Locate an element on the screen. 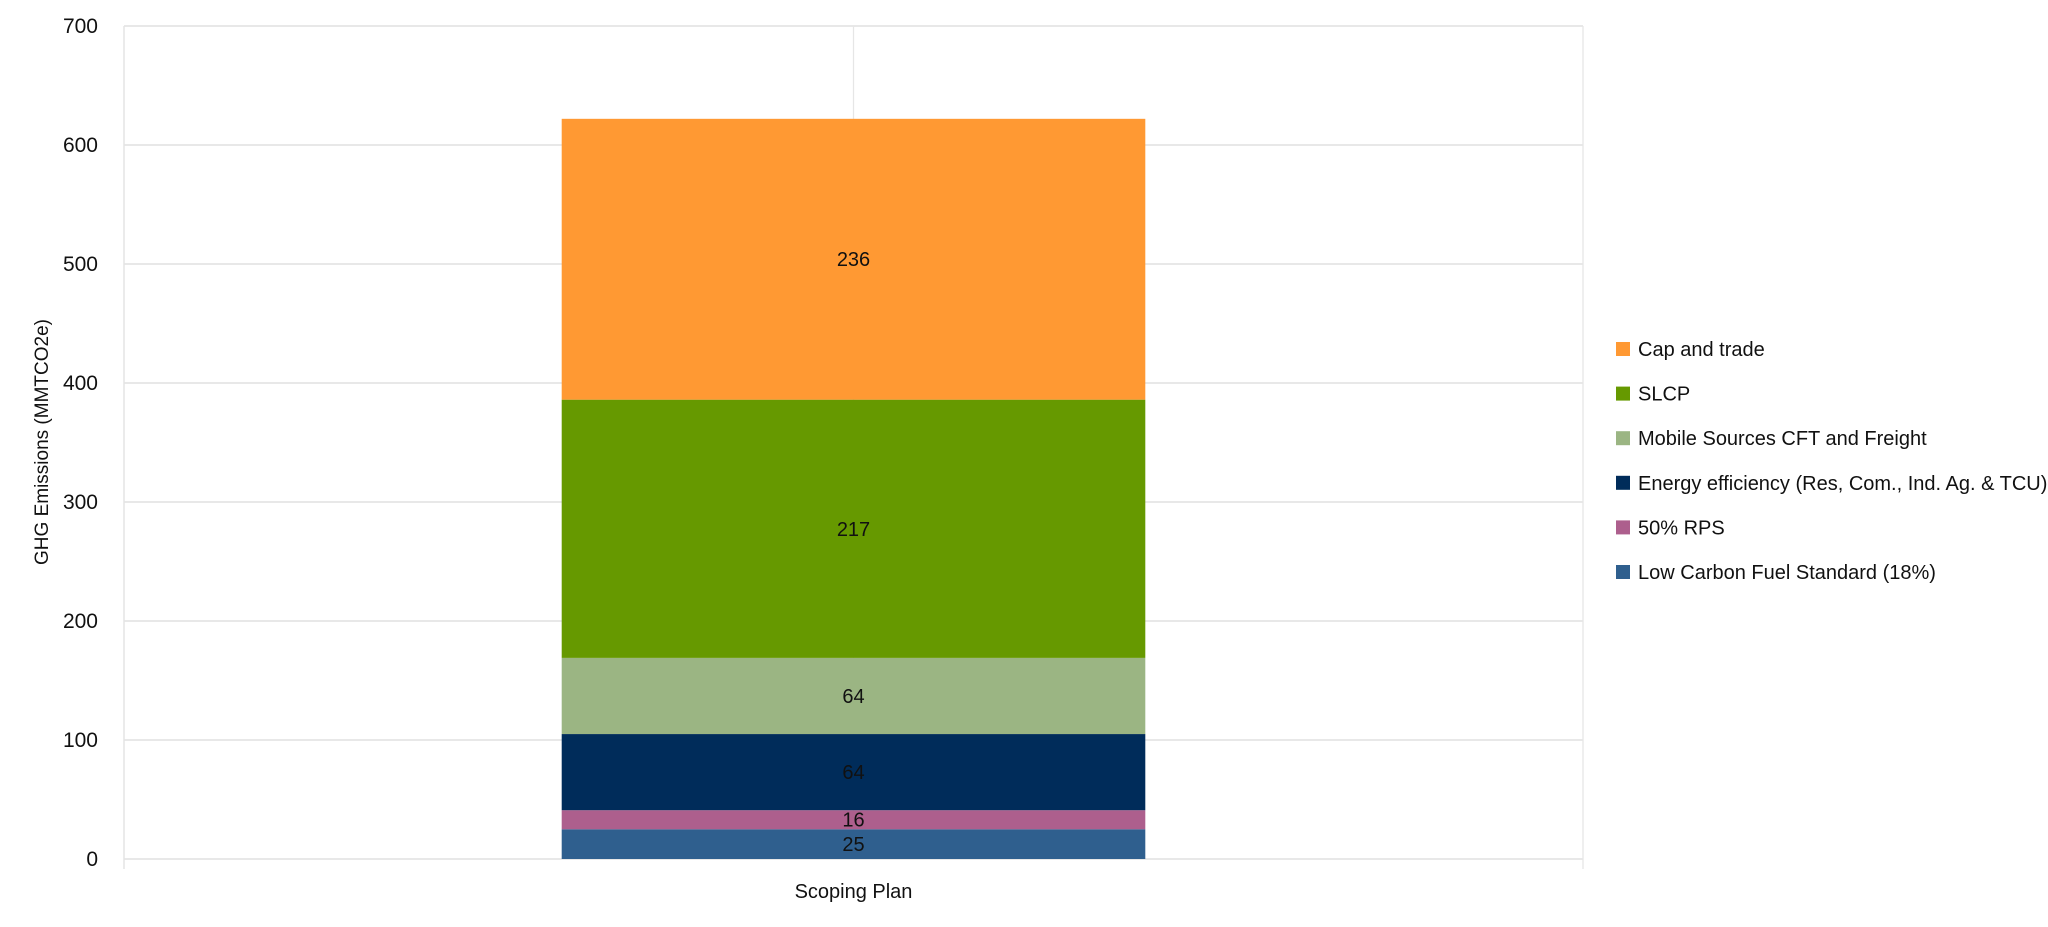 The width and height of the screenshot is (2048, 927). legend-label: 50% RPS is located at coordinates (1681, 528).